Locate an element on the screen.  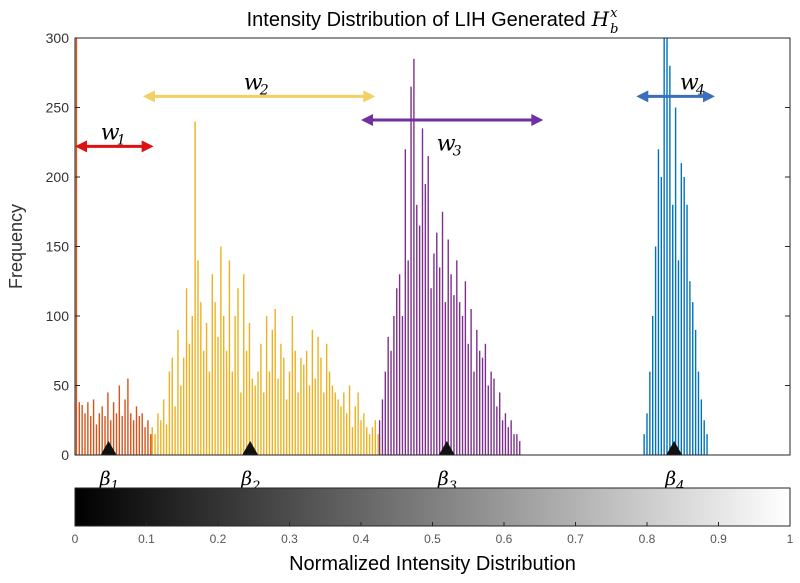
y-tick-label: 50 is located at coordinates (61, 386).